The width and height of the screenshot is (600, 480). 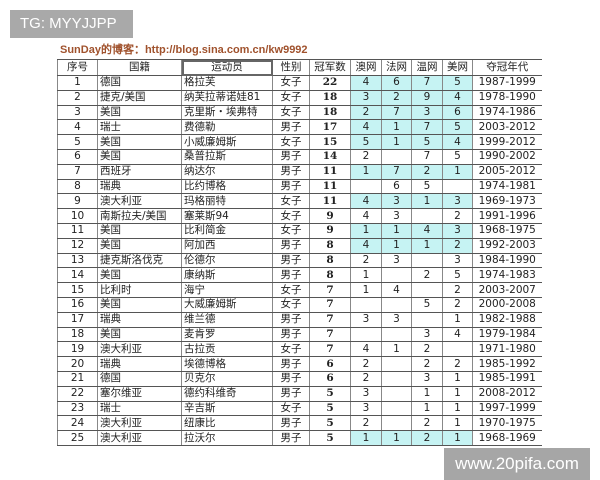 I want to click on cell-australian-open: 5, so click(x=366, y=142).